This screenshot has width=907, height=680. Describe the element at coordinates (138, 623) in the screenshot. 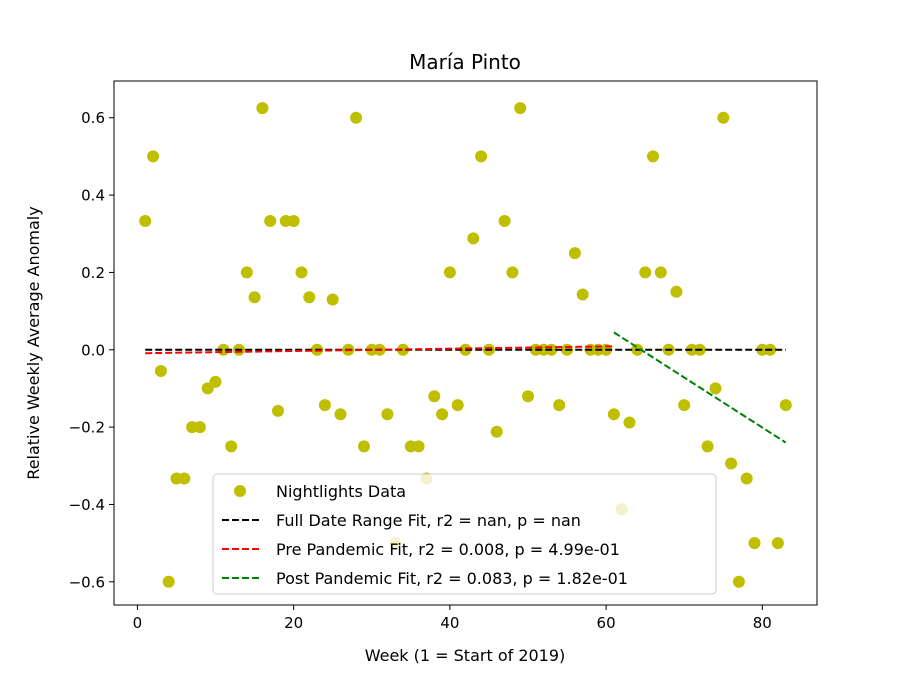

I see `x-tick-label: 0` at that location.